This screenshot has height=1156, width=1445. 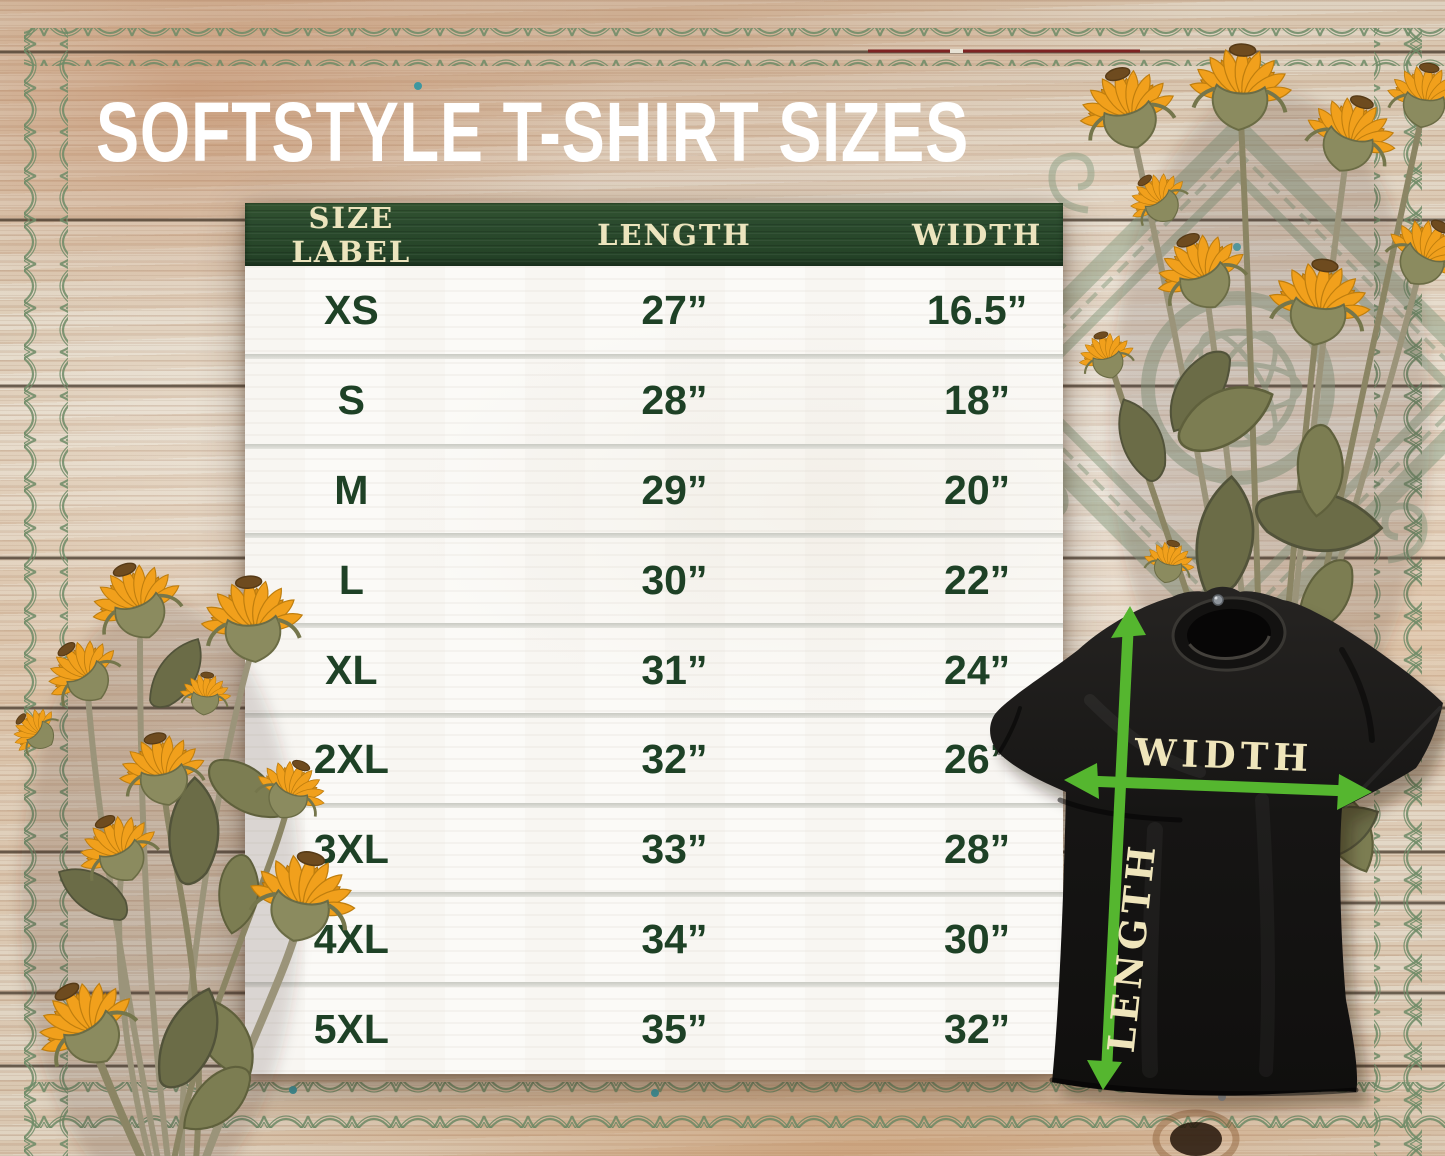 What do you see at coordinates (674, 400) in the screenshot?
I see `length-cell: 28”` at bounding box center [674, 400].